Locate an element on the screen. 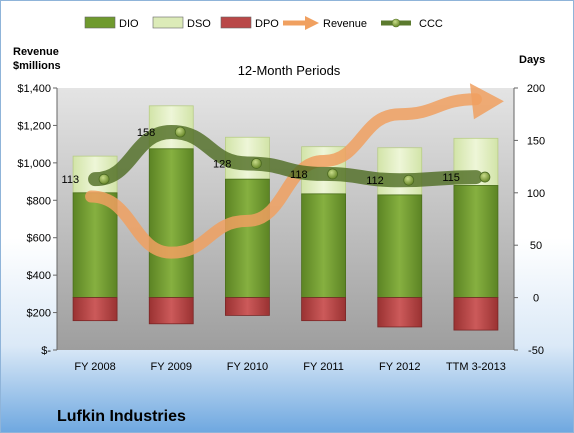 The image size is (574, 433). ccc-series: 113 158 128 118 112 115 is located at coordinates (276, 156).